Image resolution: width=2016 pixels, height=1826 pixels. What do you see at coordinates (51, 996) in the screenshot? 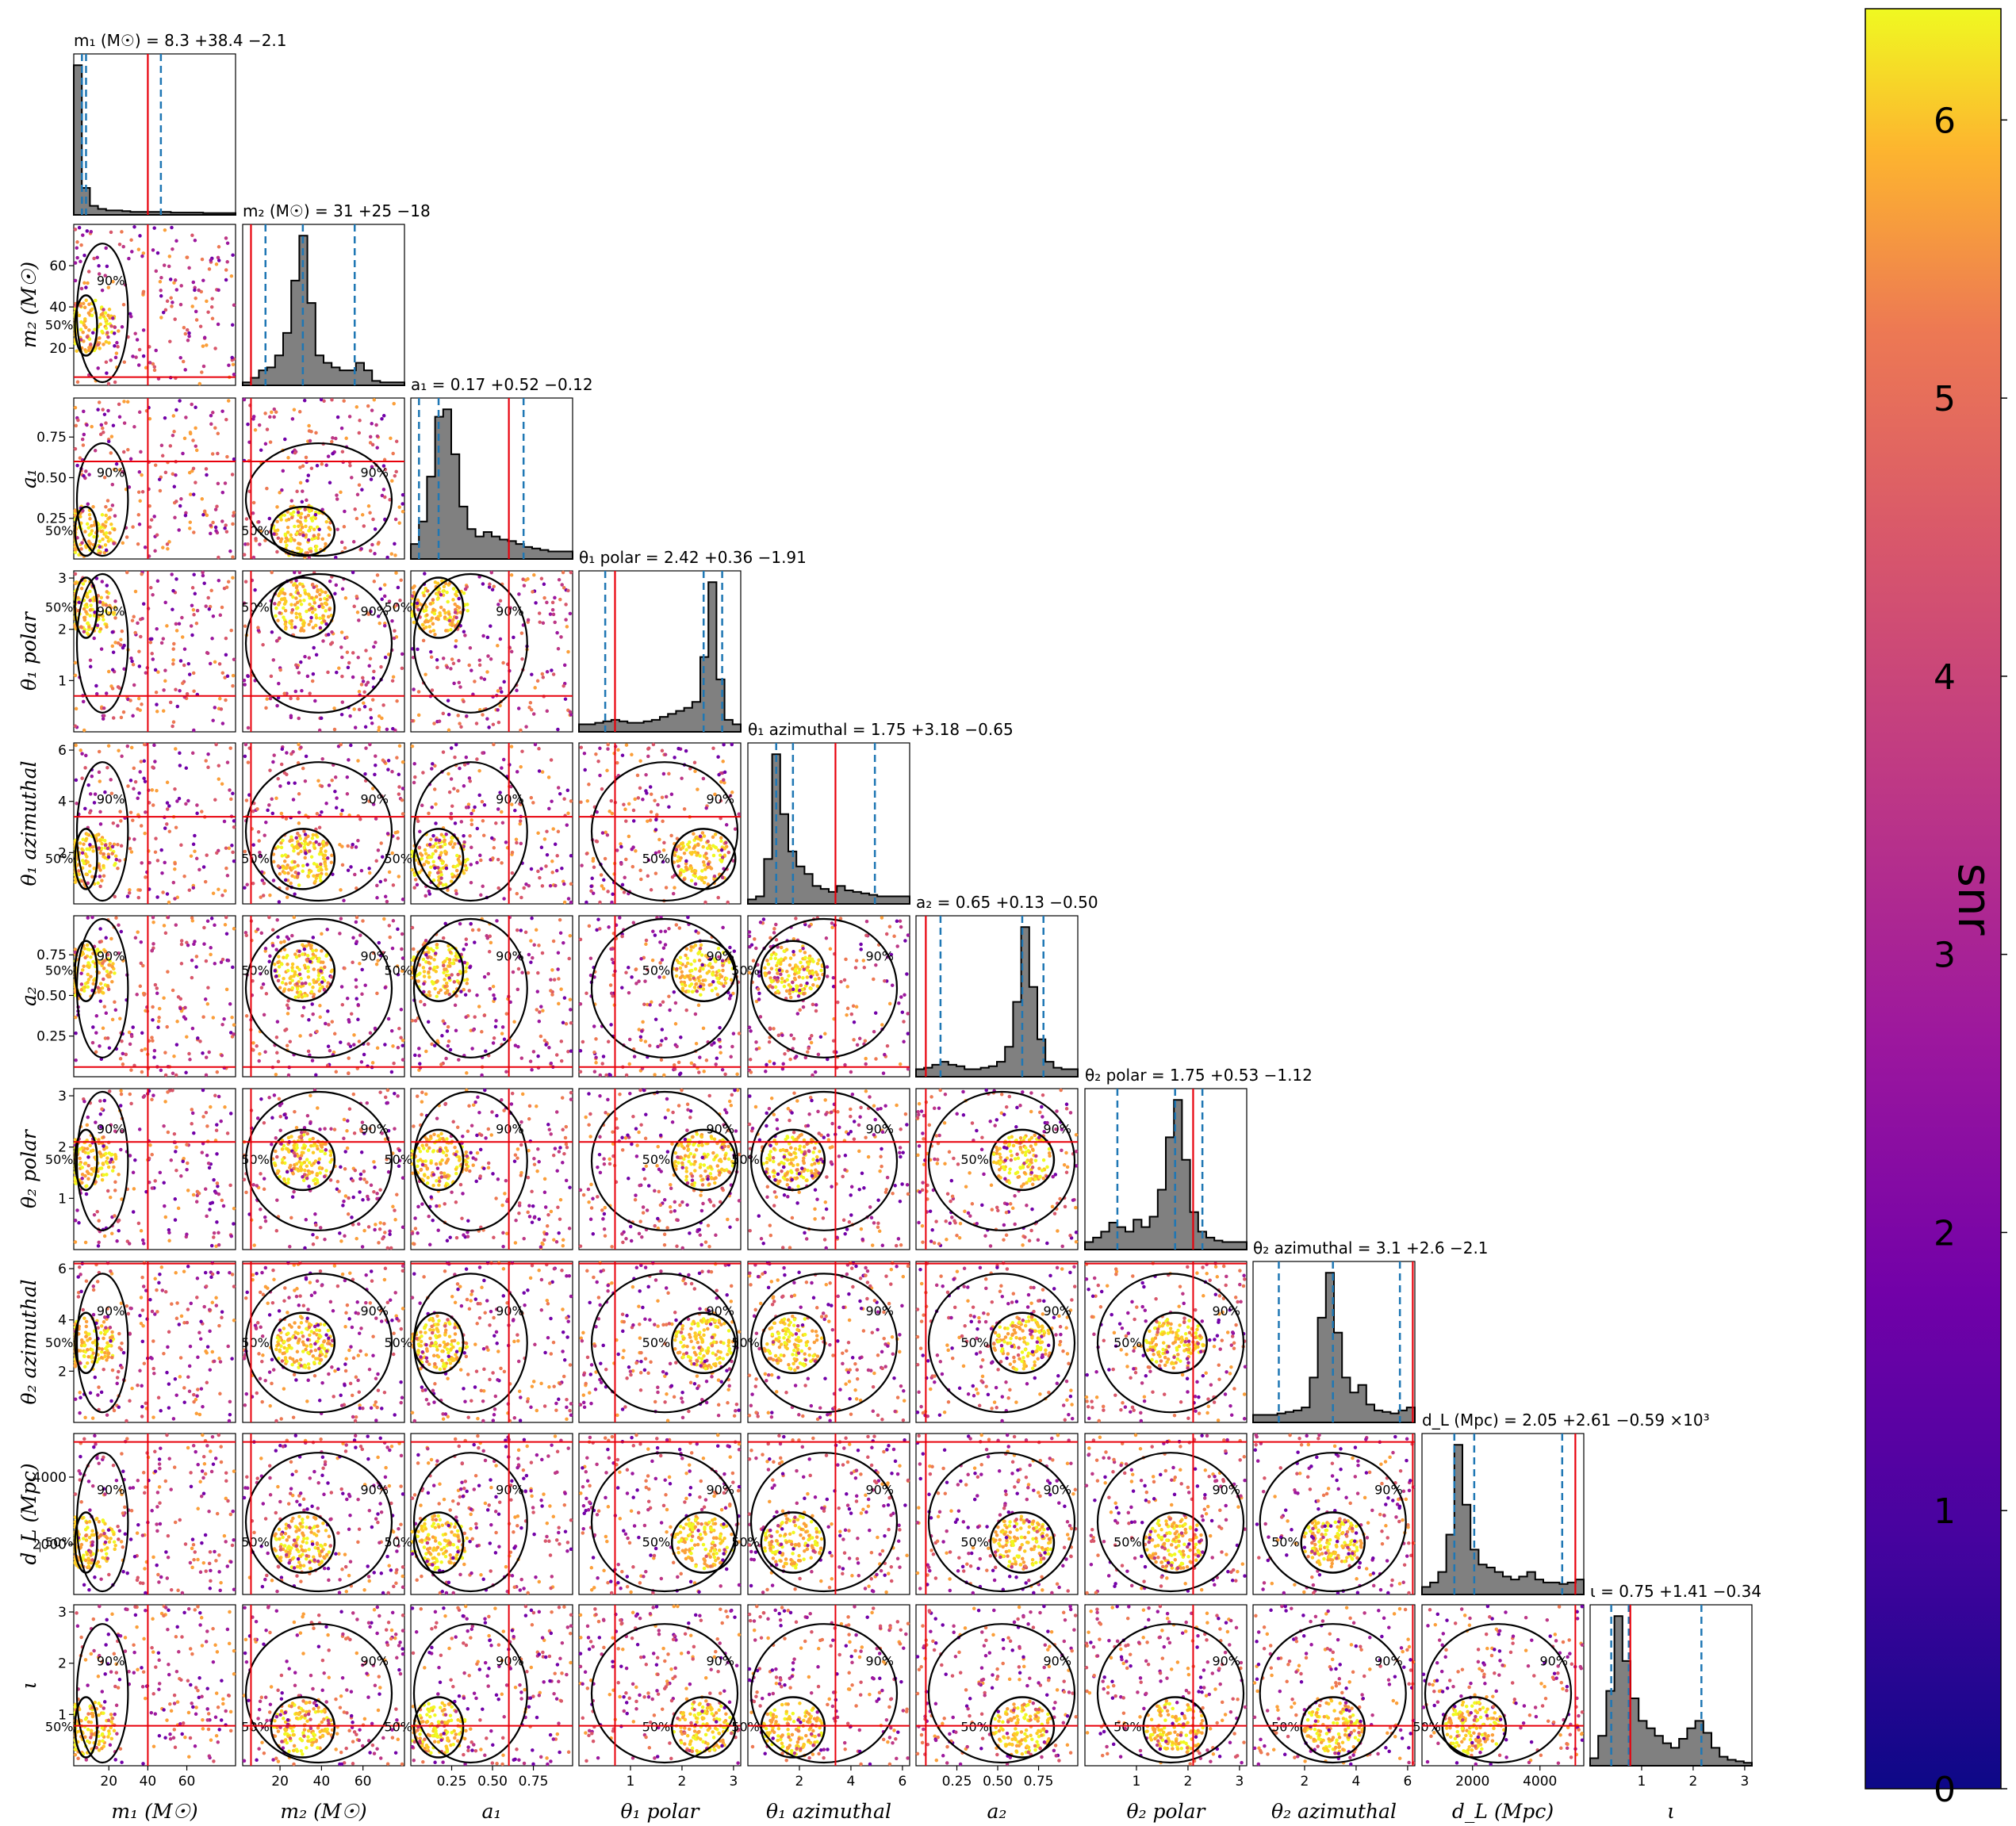
I see `y-tick-label: 0.50` at bounding box center [51, 996].